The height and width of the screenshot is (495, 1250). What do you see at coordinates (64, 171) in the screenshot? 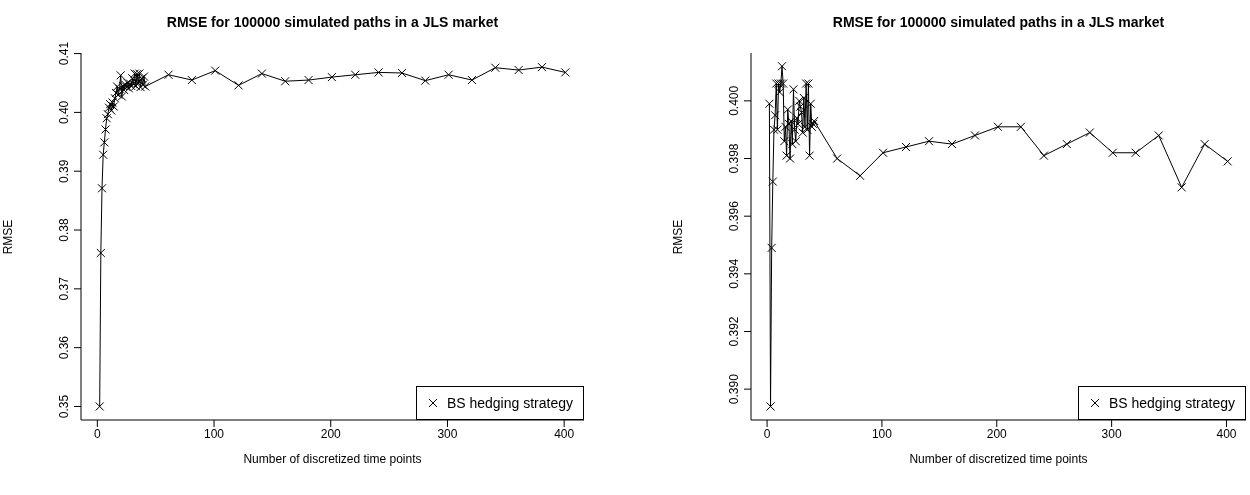
I see `y-tick-label: 0.39` at bounding box center [64, 171].